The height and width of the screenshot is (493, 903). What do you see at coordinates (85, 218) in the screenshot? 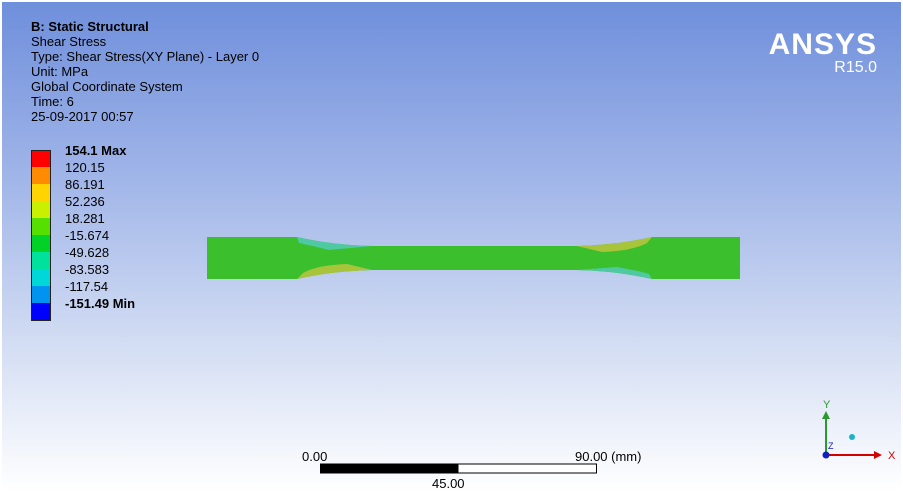
I see `legend-label: 18.281` at bounding box center [85, 218].